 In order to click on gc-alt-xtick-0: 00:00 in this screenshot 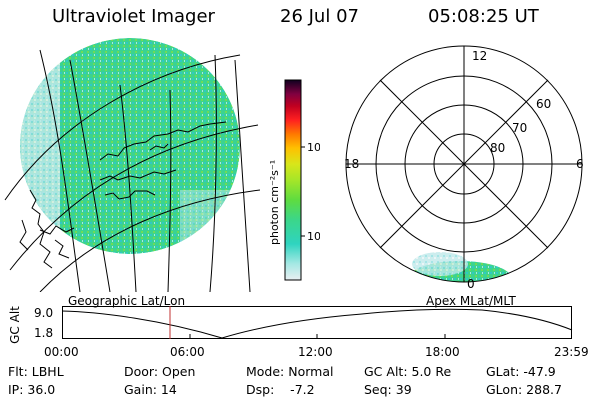, I will do `click(61, 352)`.